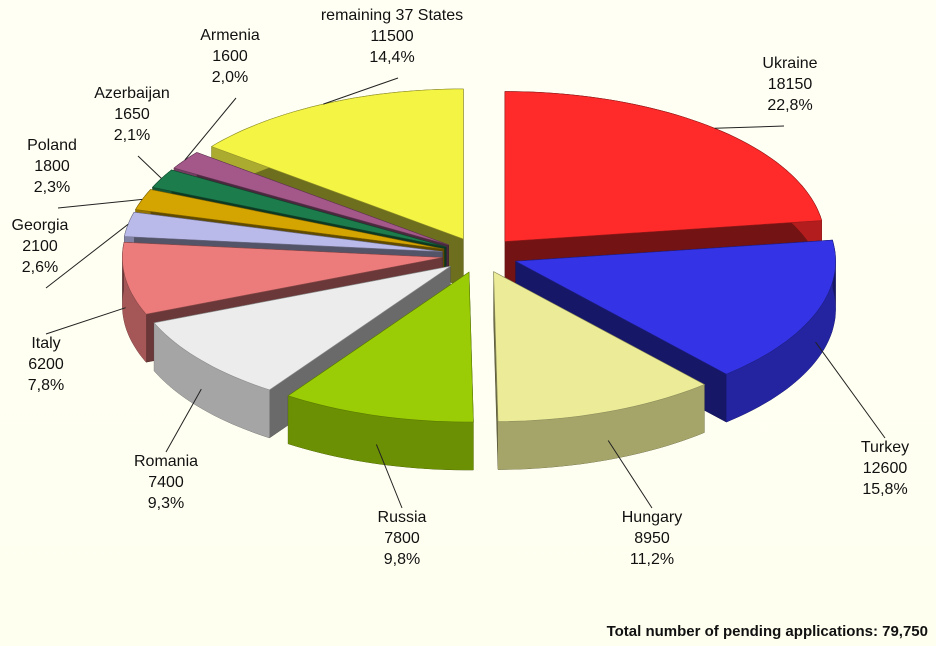 The image size is (936, 646). I want to click on slice-label: Italy, so click(45, 343).